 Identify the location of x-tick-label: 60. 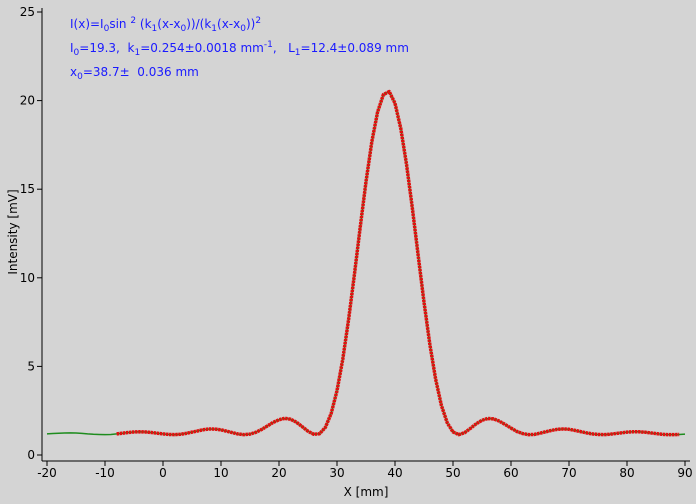
(510, 473).